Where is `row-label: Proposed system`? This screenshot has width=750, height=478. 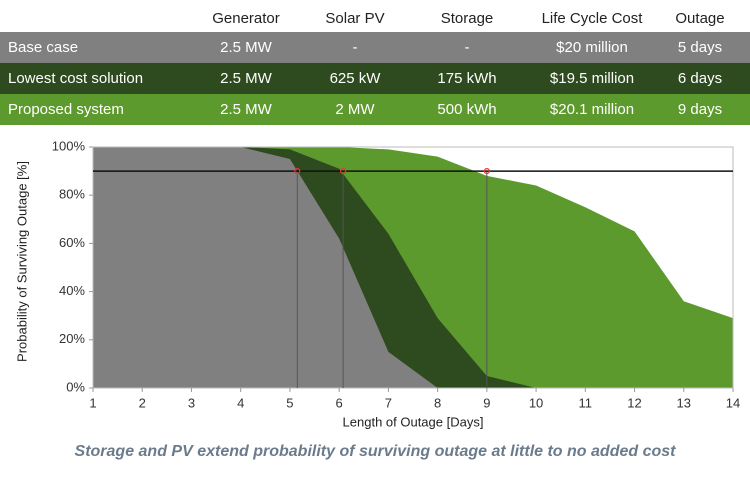 row-label: Proposed system is located at coordinates (66, 109).